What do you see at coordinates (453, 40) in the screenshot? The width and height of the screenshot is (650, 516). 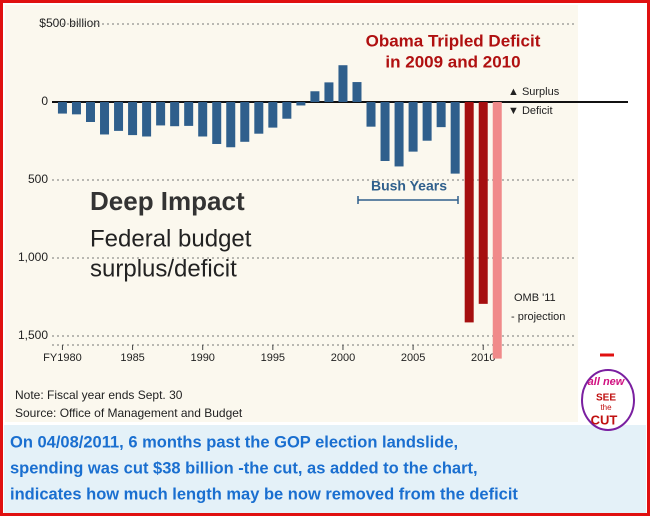 I see `annotation: Obama Tripled Deficit` at bounding box center [453, 40].